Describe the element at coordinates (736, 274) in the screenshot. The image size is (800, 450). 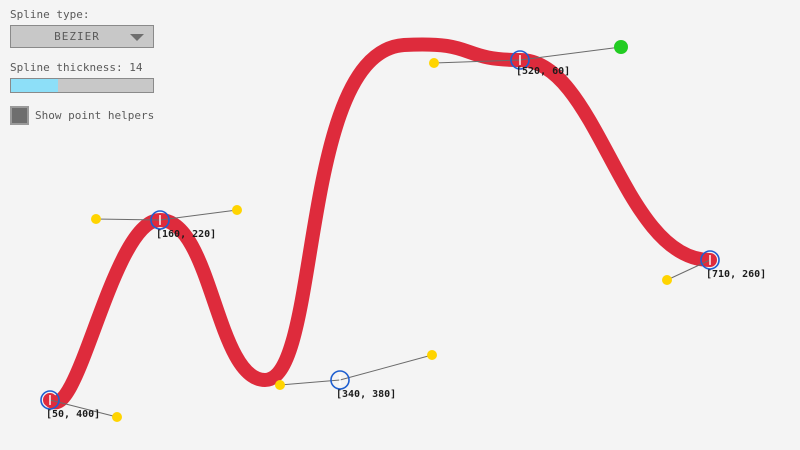
I see `point-coord-label: [710, 260]` at that location.